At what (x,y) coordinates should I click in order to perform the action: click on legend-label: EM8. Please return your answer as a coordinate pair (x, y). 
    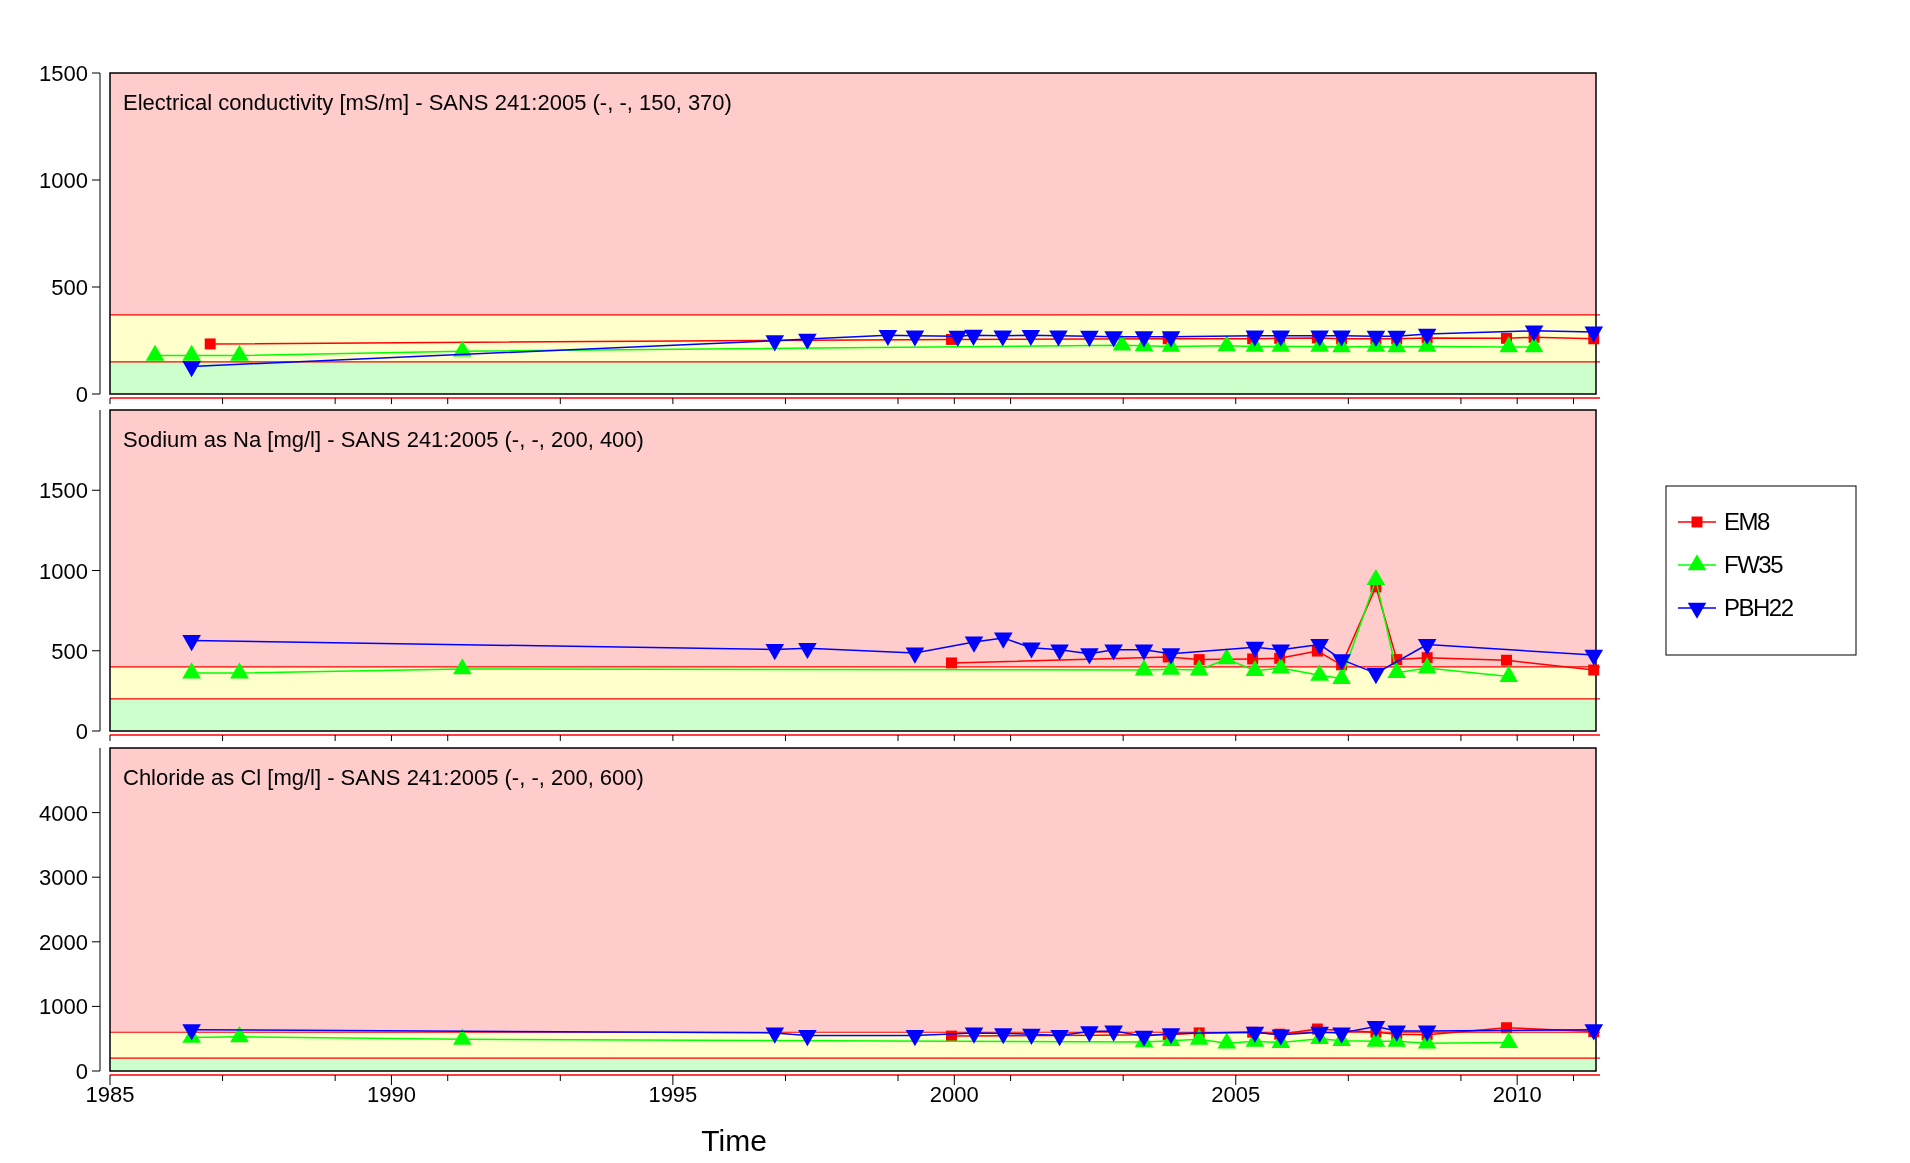
    Looking at the image, I should click on (1747, 521).